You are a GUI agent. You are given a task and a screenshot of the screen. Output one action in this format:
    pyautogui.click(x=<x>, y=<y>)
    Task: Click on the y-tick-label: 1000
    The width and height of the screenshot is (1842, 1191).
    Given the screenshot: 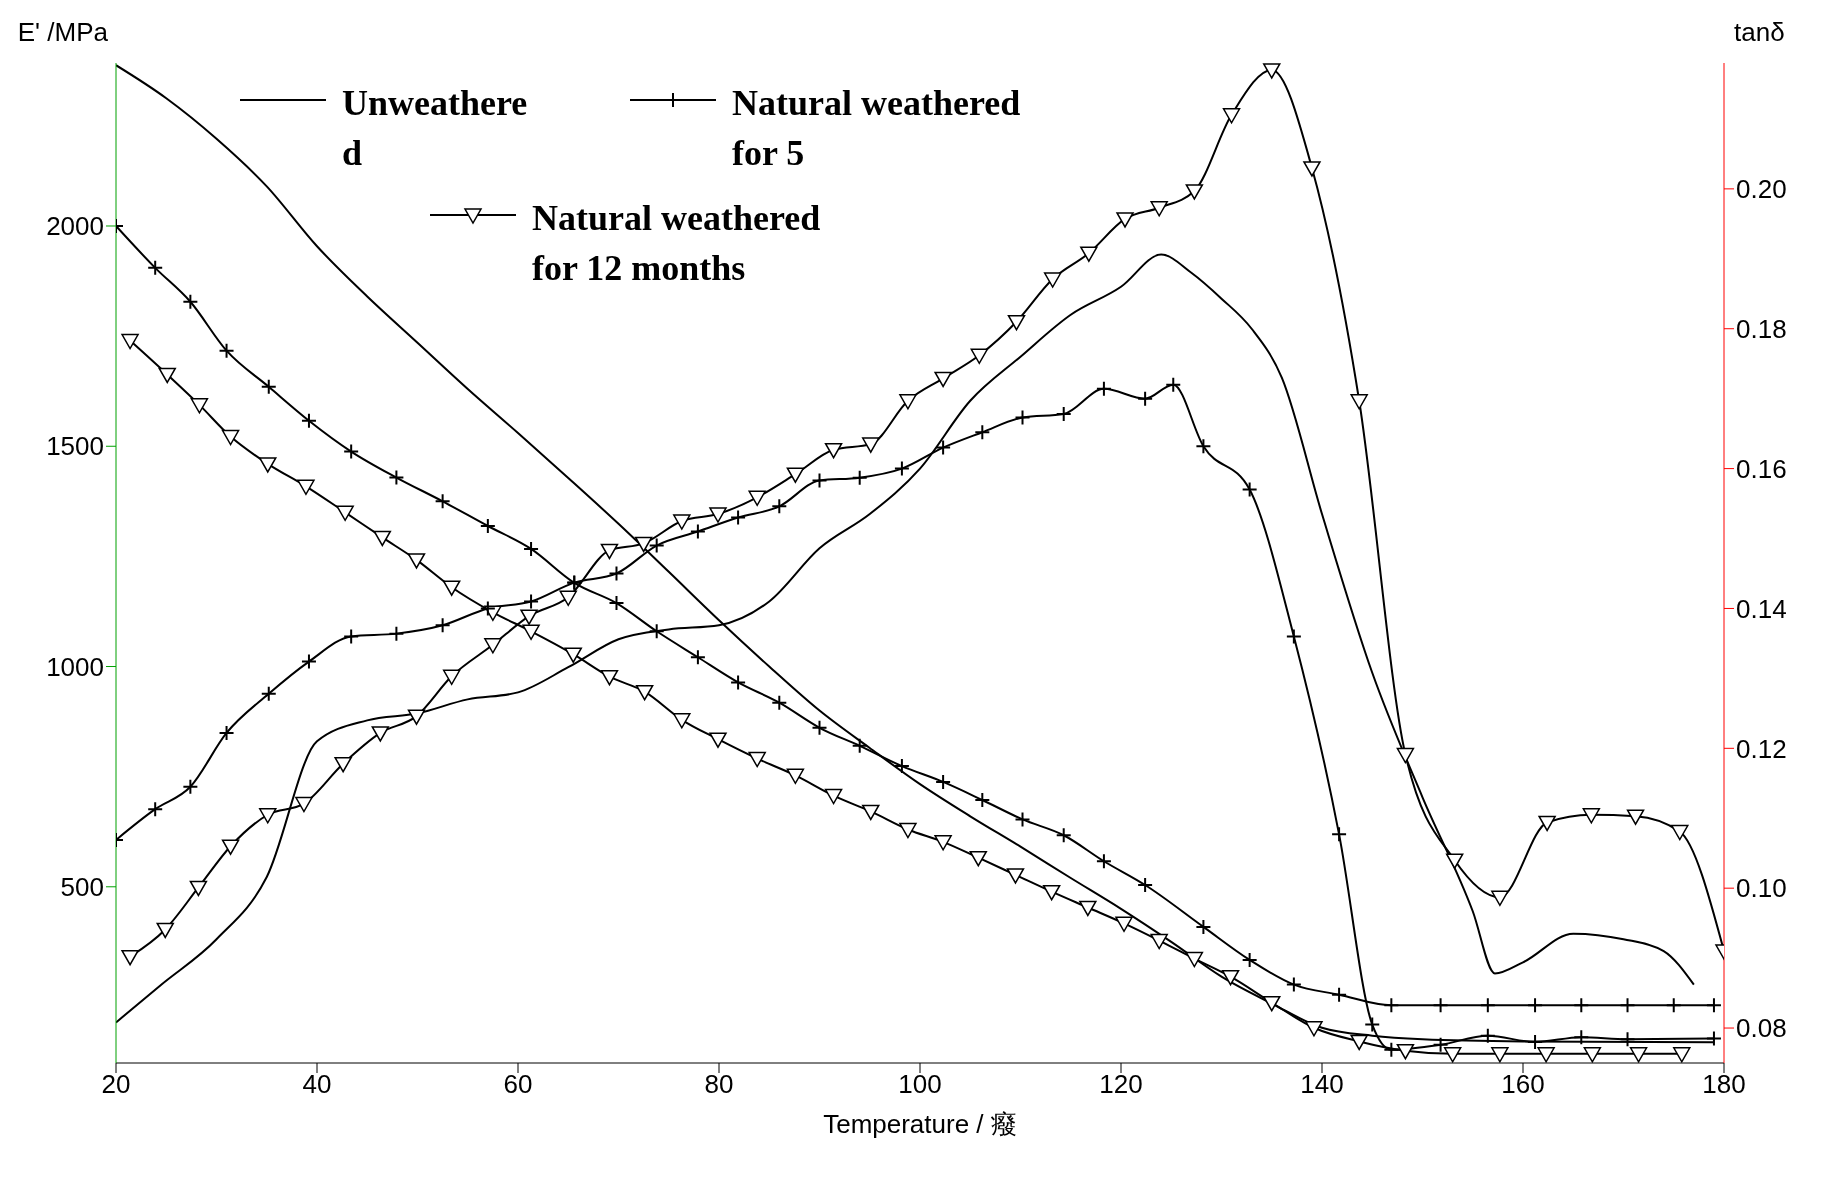 What is the action you would take?
    pyautogui.click(x=75, y=666)
    